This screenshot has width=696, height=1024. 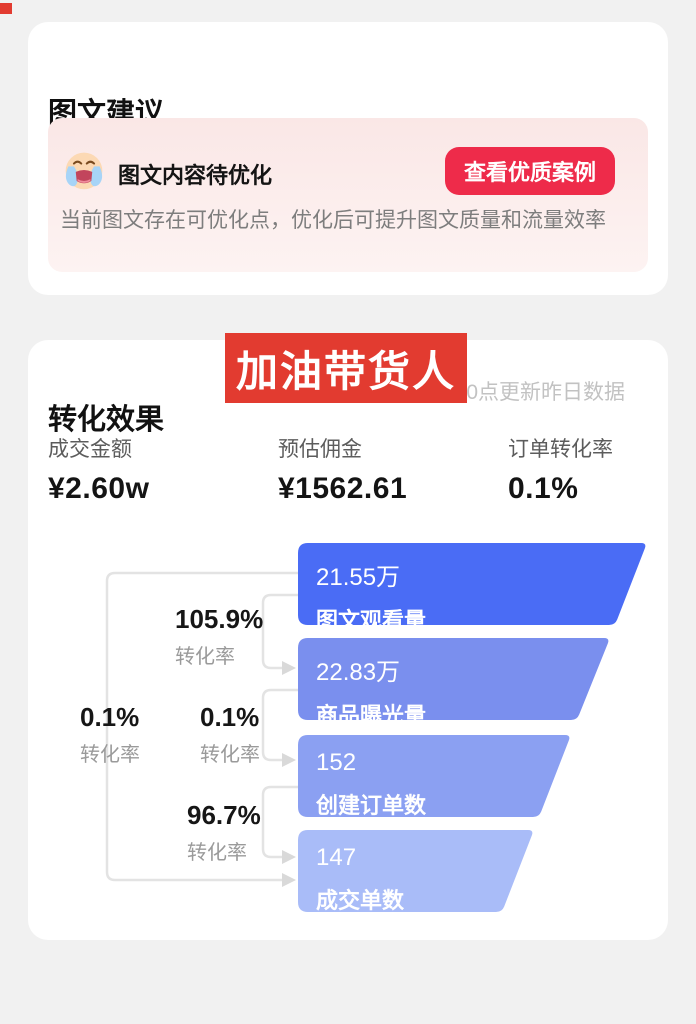 I want to click on funnel-connectors, so click(x=201, y=726).